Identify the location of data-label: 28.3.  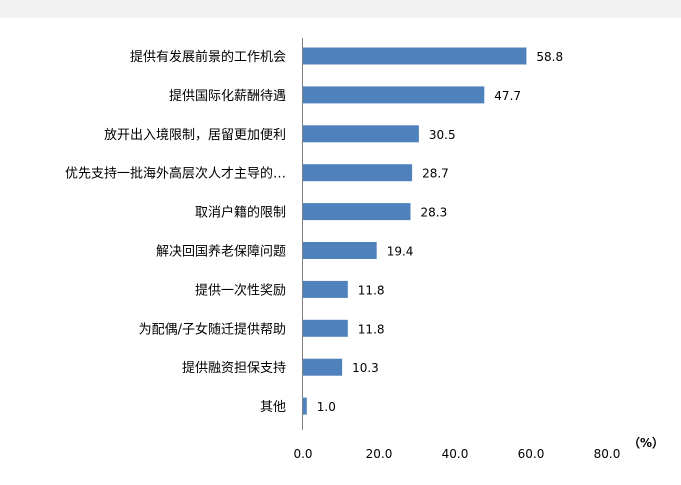
(434, 213).